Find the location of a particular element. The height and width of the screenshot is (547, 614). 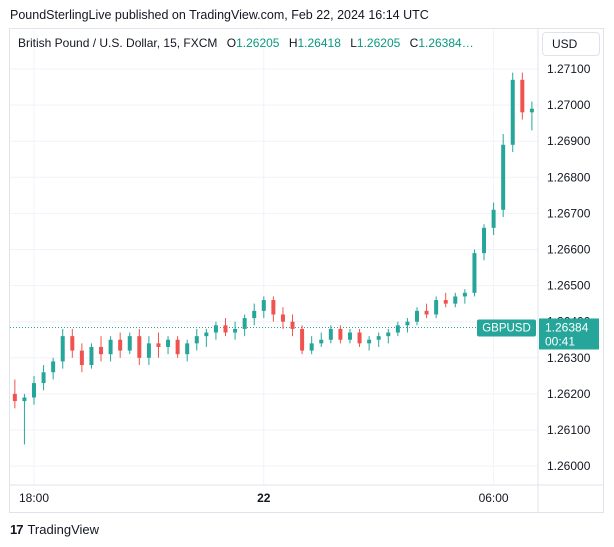

x-tick-label: 22 is located at coordinates (264, 498).